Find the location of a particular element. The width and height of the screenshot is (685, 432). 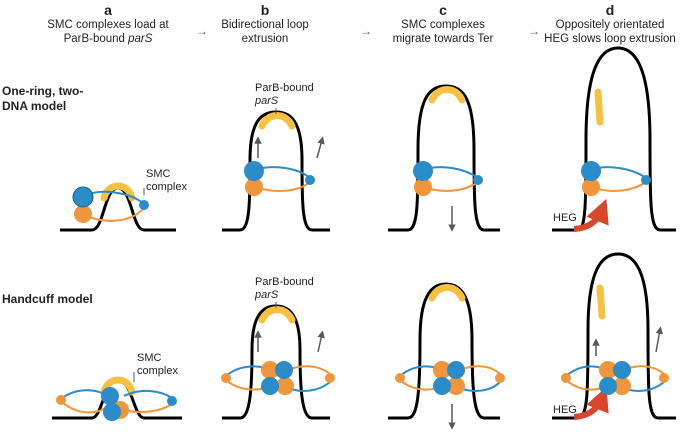

smc-label-bottom-line2: complex is located at coordinates (157, 371).